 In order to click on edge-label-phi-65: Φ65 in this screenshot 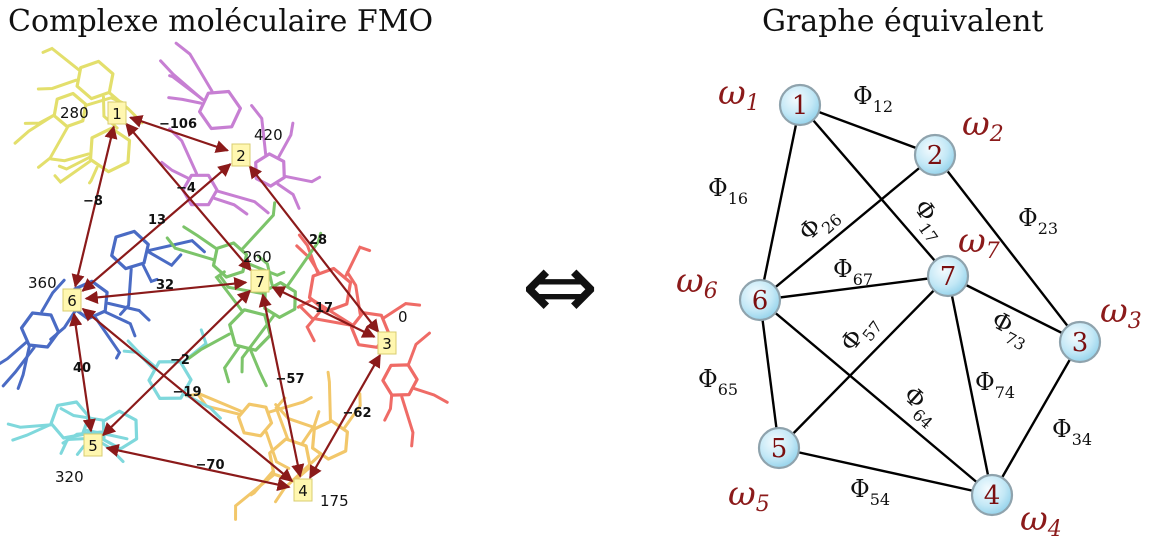, I will do `click(718, 382)`.